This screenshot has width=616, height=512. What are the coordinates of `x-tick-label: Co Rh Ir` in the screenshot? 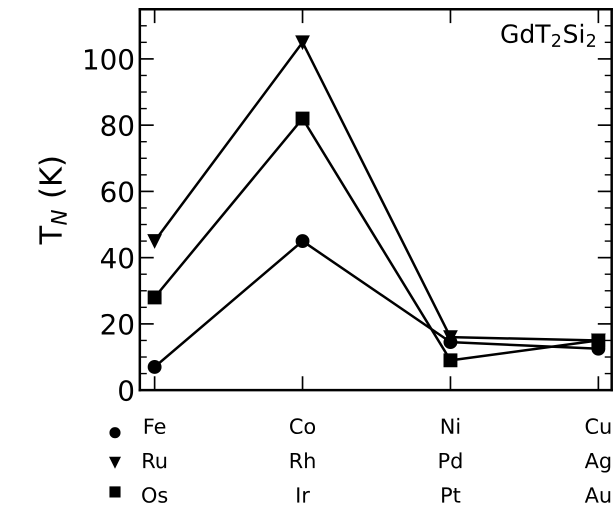 It's located at (303, 460).